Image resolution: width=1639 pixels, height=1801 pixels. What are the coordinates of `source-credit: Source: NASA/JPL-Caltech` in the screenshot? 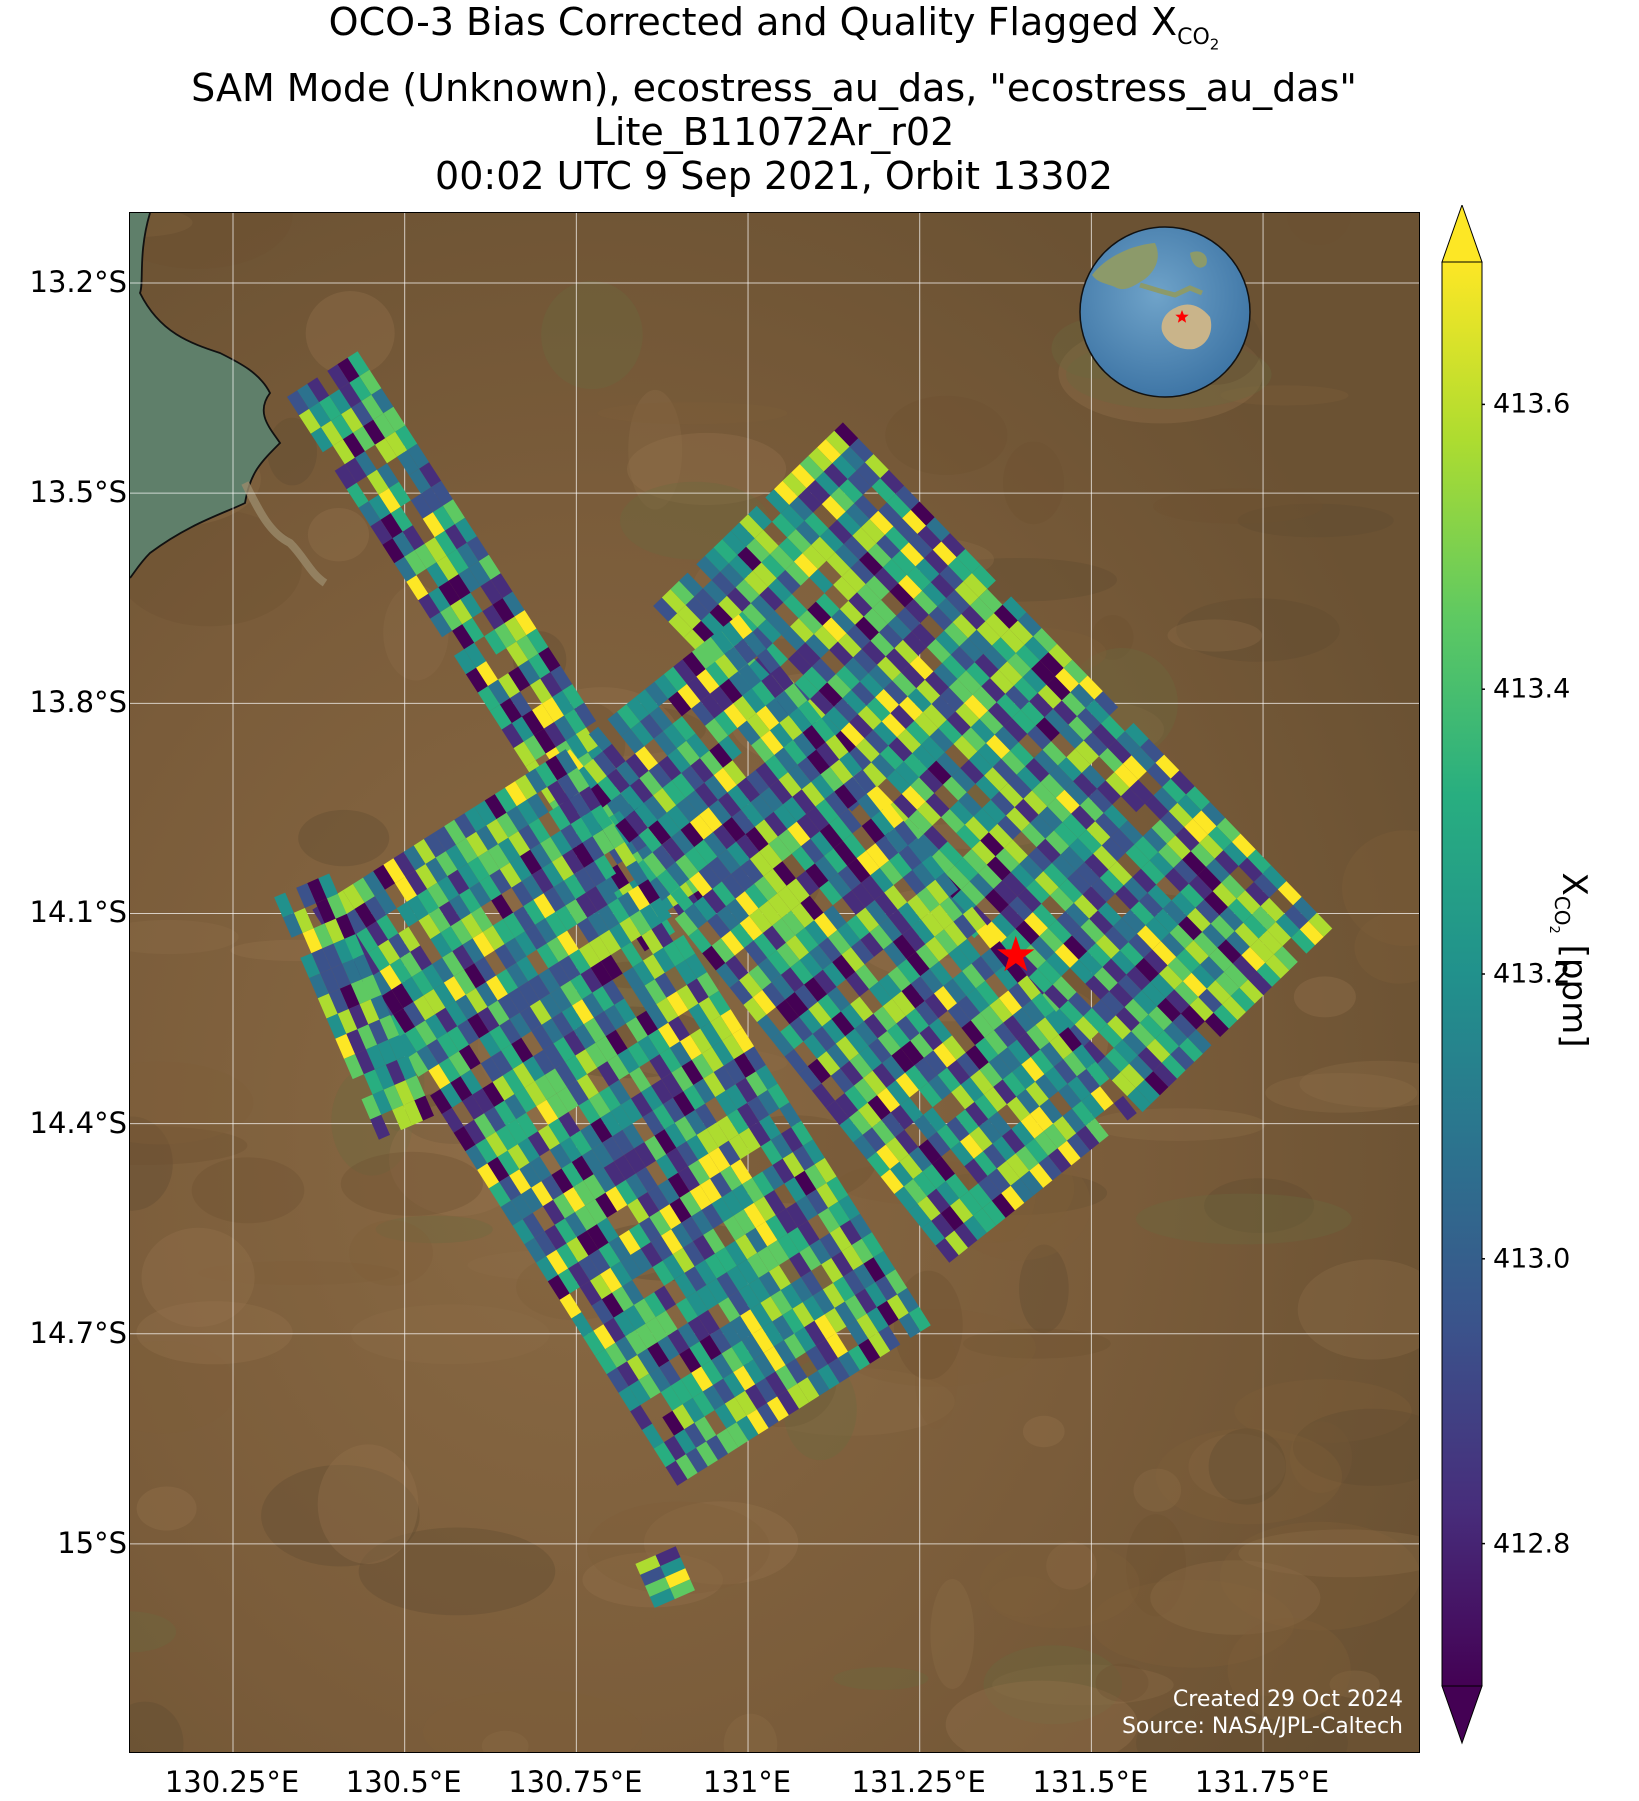 It's located at (1262, 1726).